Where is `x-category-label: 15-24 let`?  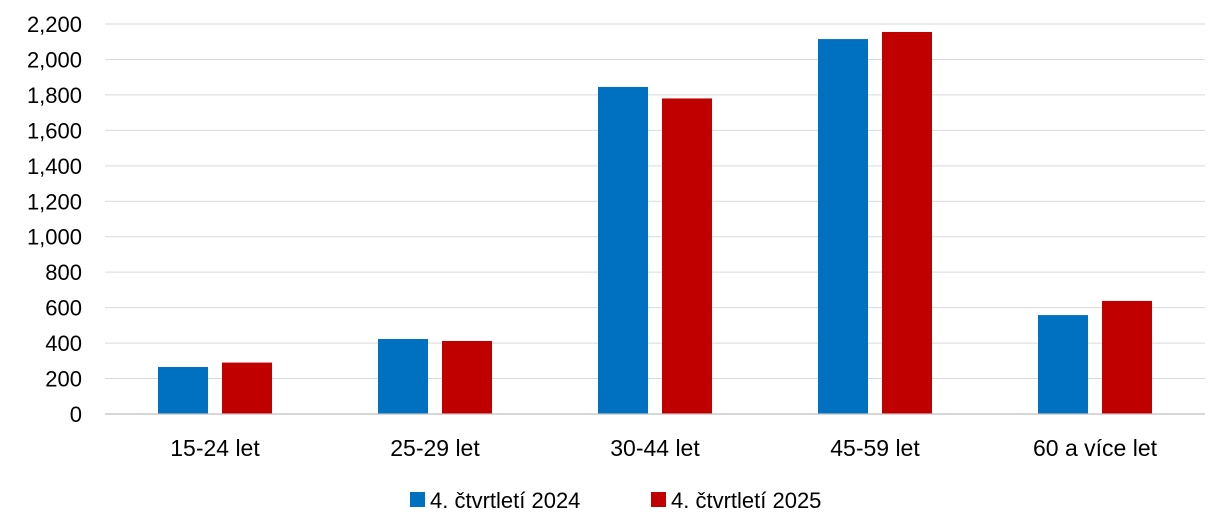 x-category-label: 15-24 let is located at coordinates (215, 448).